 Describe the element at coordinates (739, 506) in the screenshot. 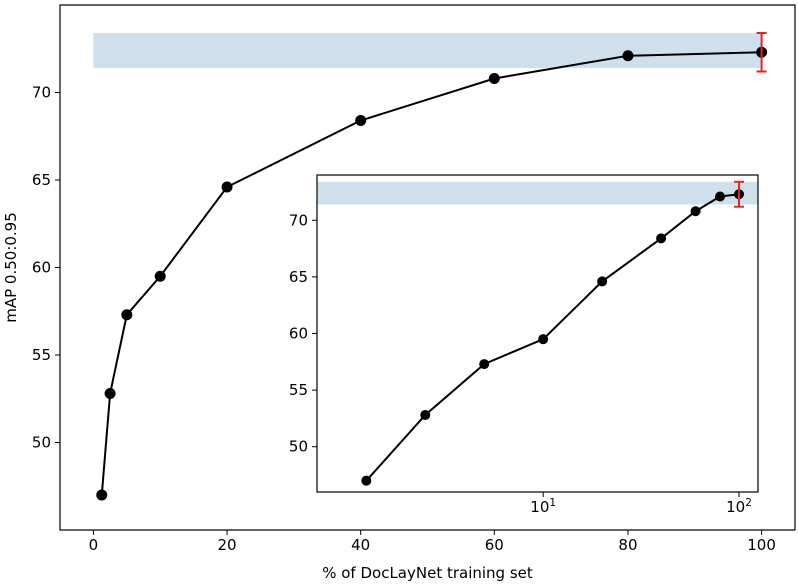

I see `x-tick-label: 10²` at that location.